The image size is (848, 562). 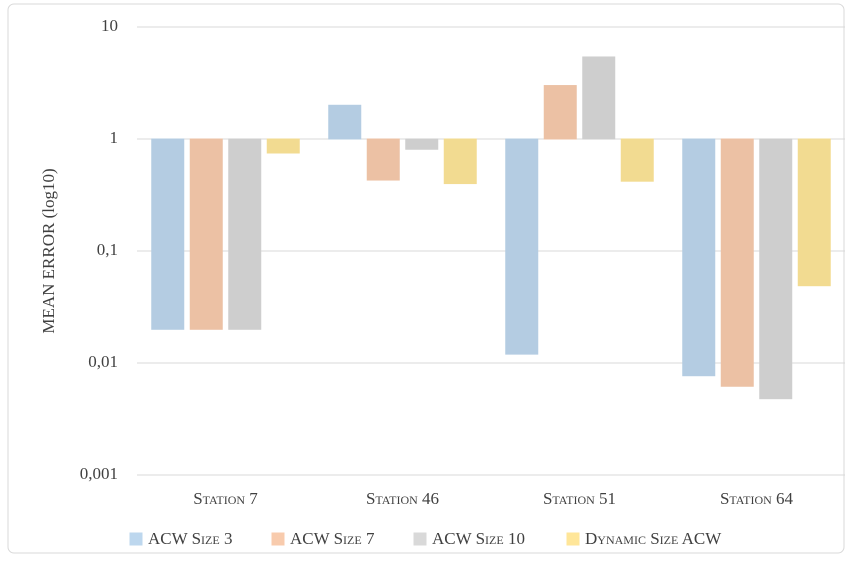 What do you see at coordinates (190, 538) in the screenshot?
I see `legend-label: ACW Size 3` at bounding box center [190, 538].